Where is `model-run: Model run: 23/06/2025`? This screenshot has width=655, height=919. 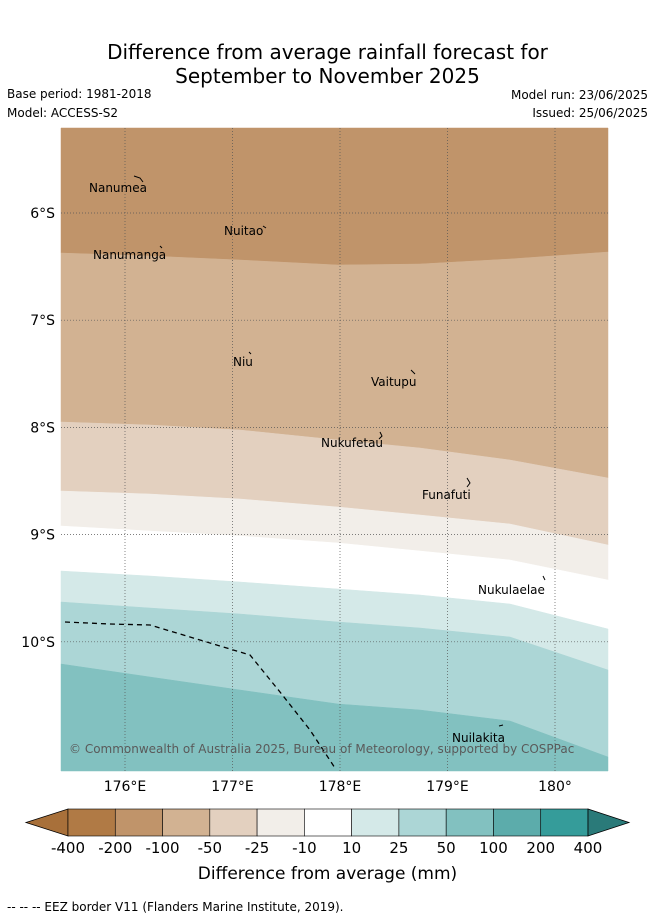
model-run: Model run: 23/06/2025 is located at coordinates (579, 95).